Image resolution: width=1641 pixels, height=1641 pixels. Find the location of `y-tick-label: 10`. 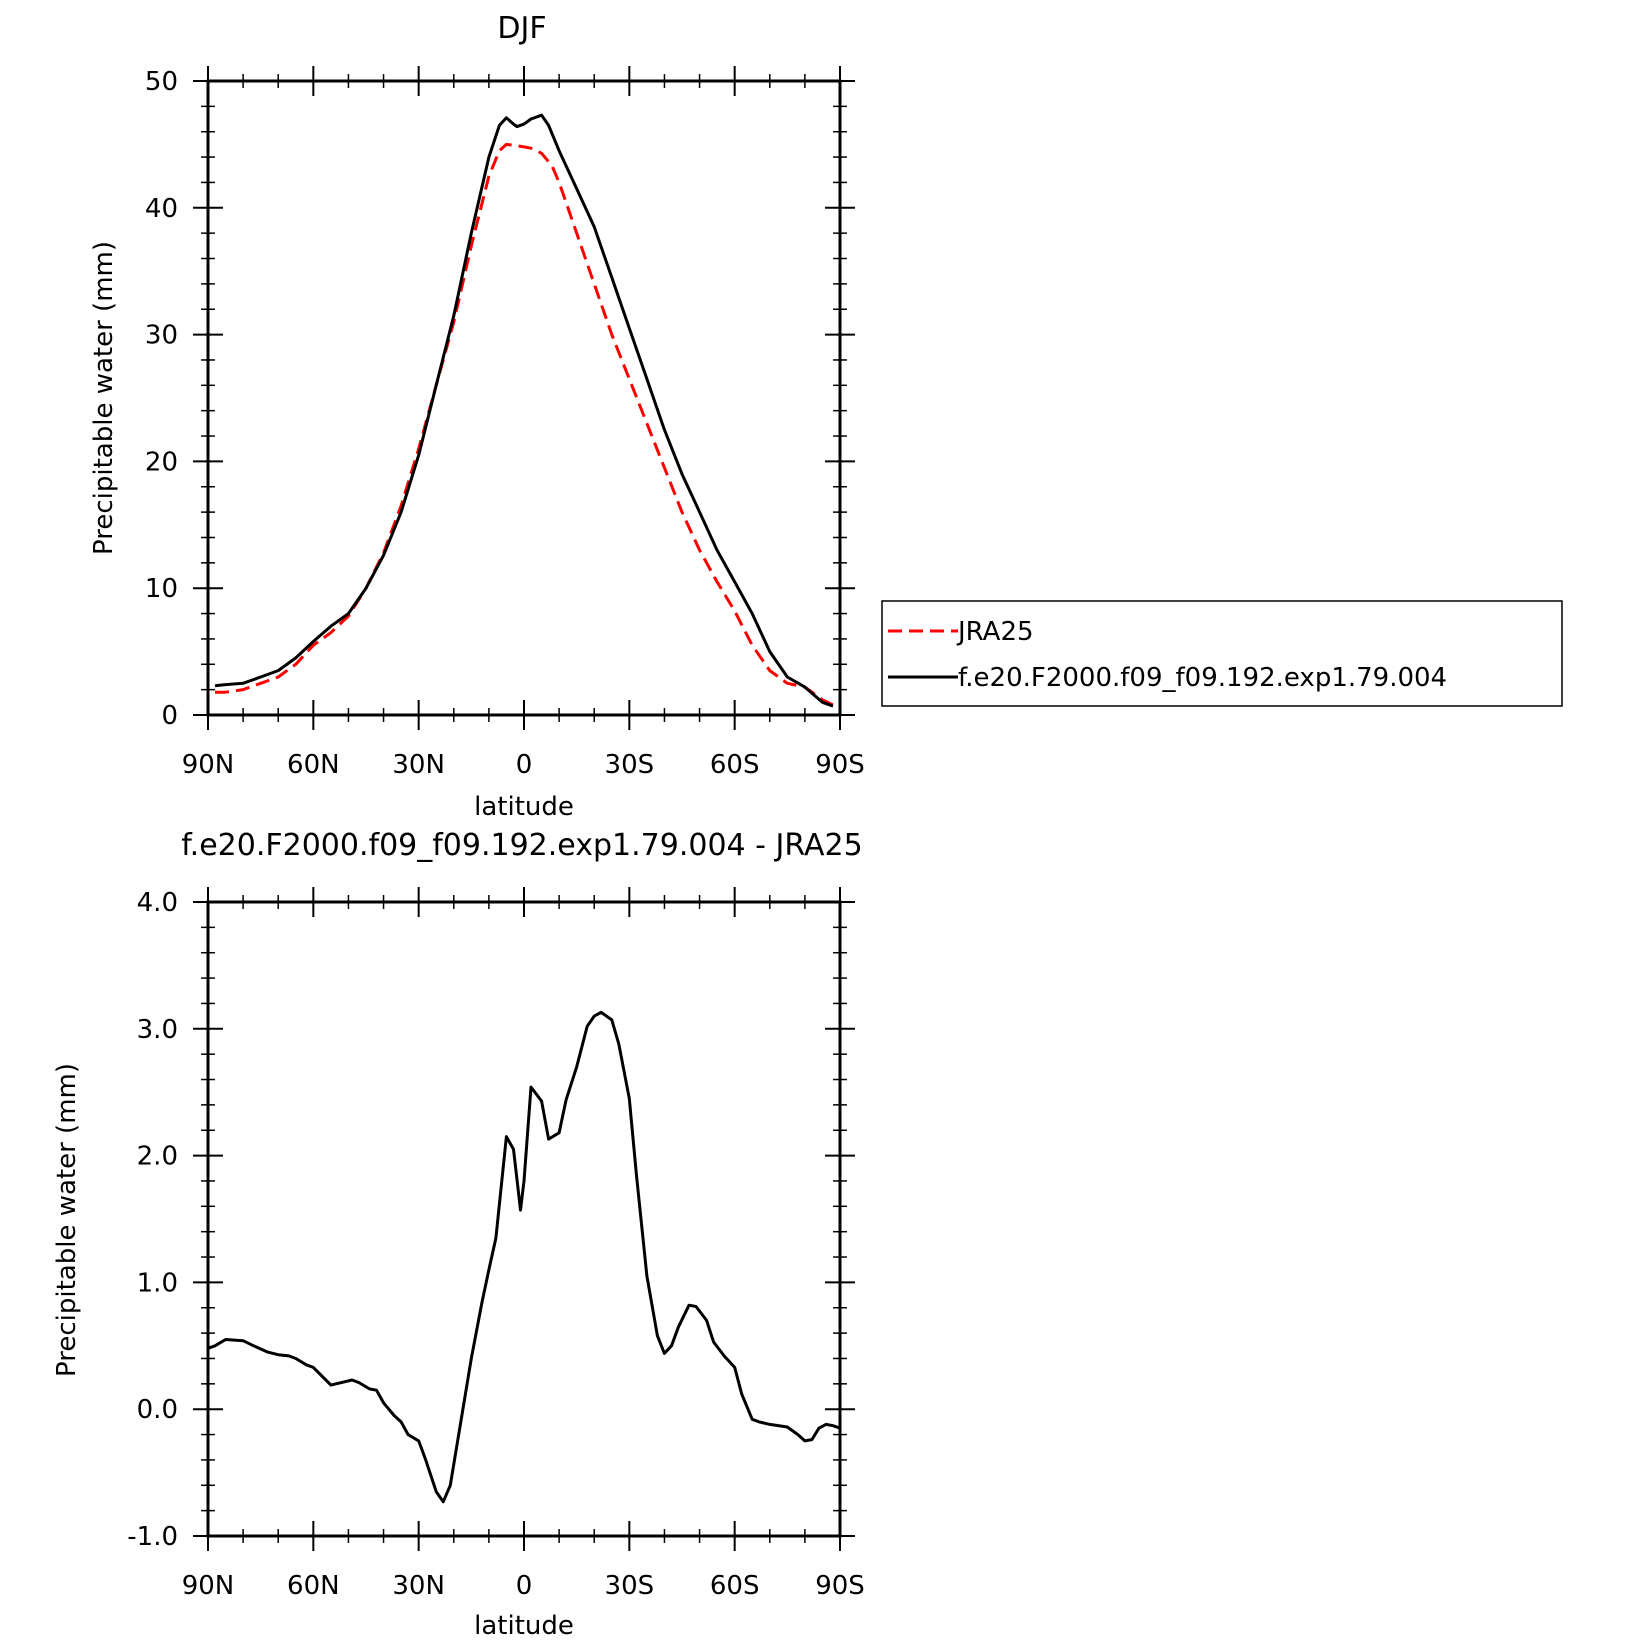

y-tick-label: 10 is located at coordinates (161, 589).